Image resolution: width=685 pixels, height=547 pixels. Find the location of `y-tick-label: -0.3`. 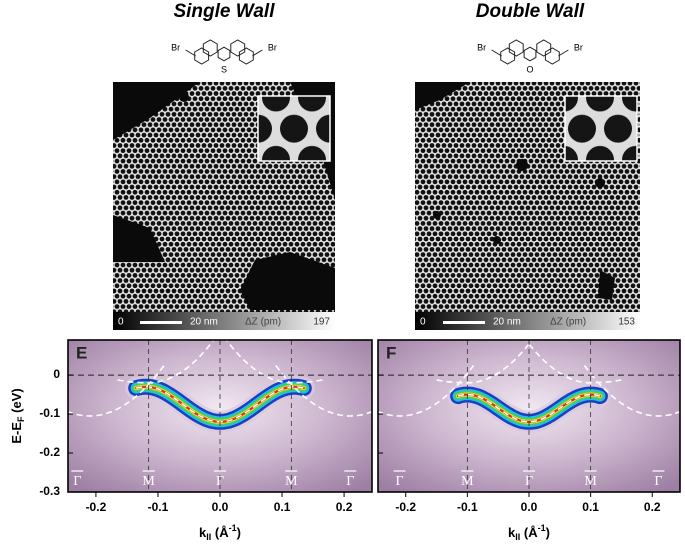

y-tick-label: -0.3 is located at coordinates (49, 491).